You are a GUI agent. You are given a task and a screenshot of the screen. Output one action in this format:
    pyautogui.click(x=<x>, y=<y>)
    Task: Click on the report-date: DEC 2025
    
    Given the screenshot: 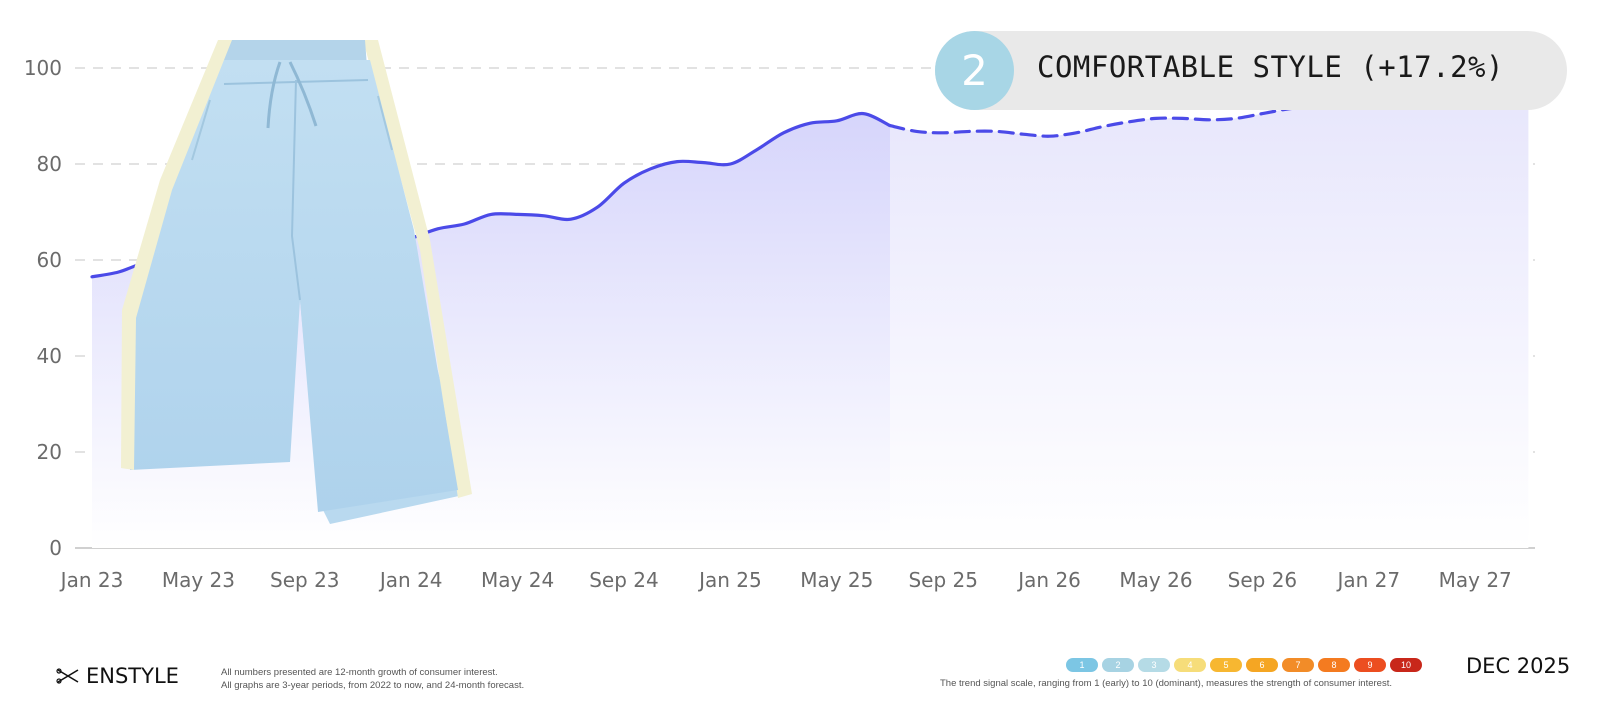 What is the action you would take?
    pyautogui.click(x=1518, y=666)
    